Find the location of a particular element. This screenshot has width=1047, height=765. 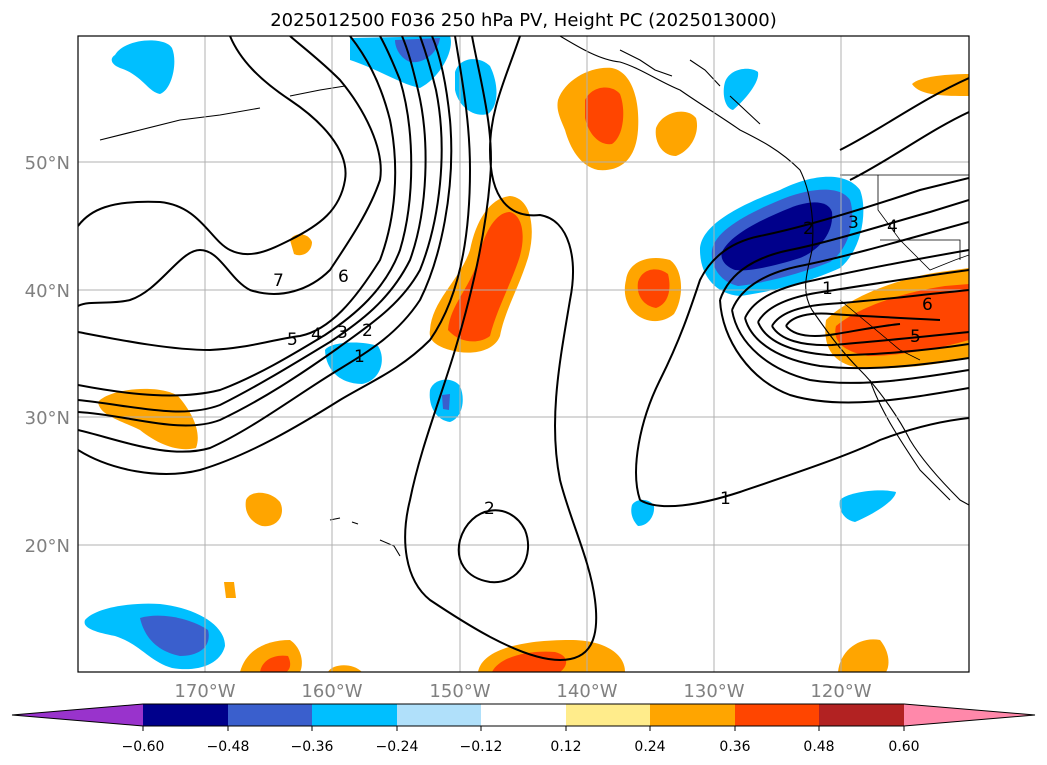

lat-label: 20°N is located at coordinates (47, 546).